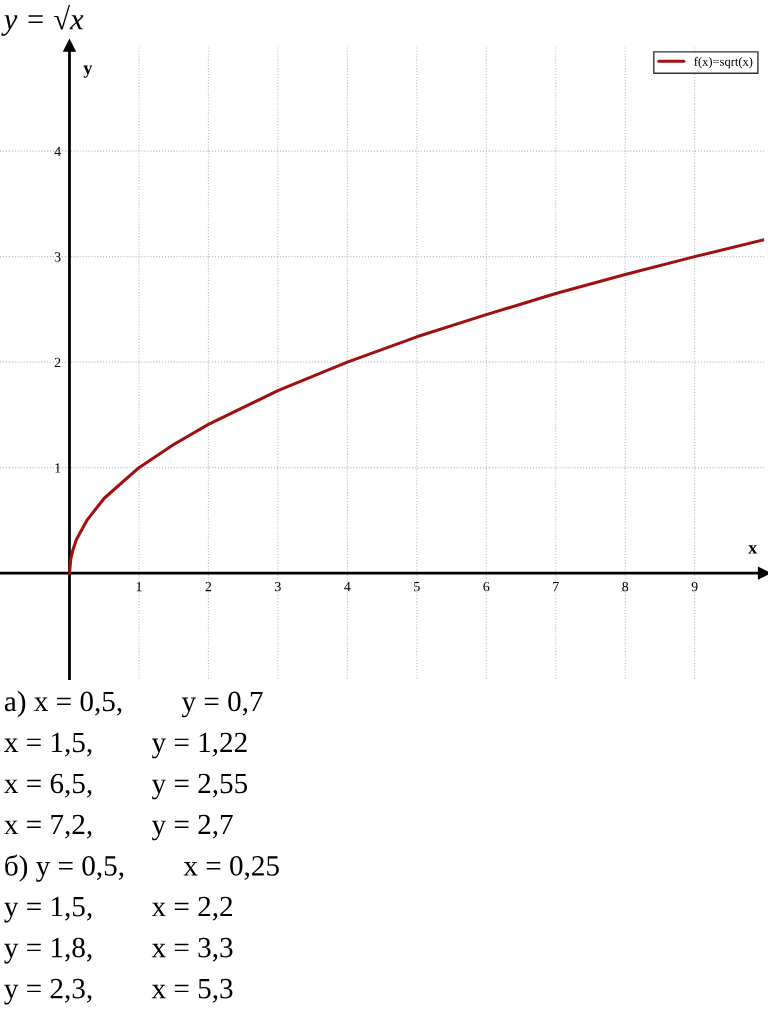 The image size is (768, 1013). Describe the element at coordinates (723, 62) in the screenshot. I see `legend-label: f(x)=sqrt(x)` at that location.